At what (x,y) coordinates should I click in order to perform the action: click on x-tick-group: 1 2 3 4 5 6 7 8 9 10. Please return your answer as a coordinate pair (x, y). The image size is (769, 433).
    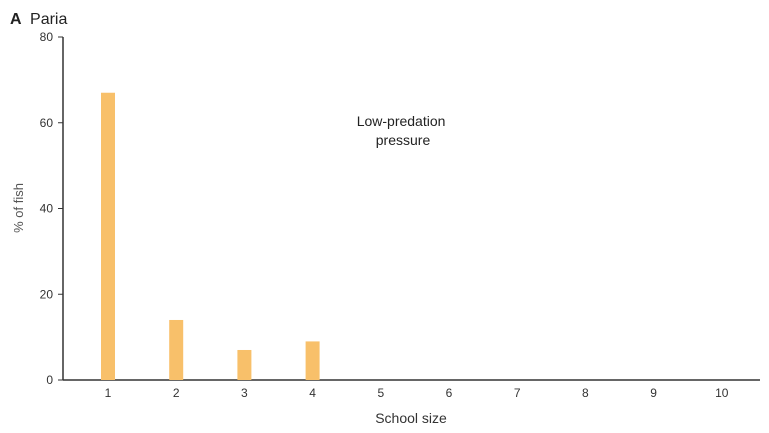
    Looking at the image, I should click on (417, 393).